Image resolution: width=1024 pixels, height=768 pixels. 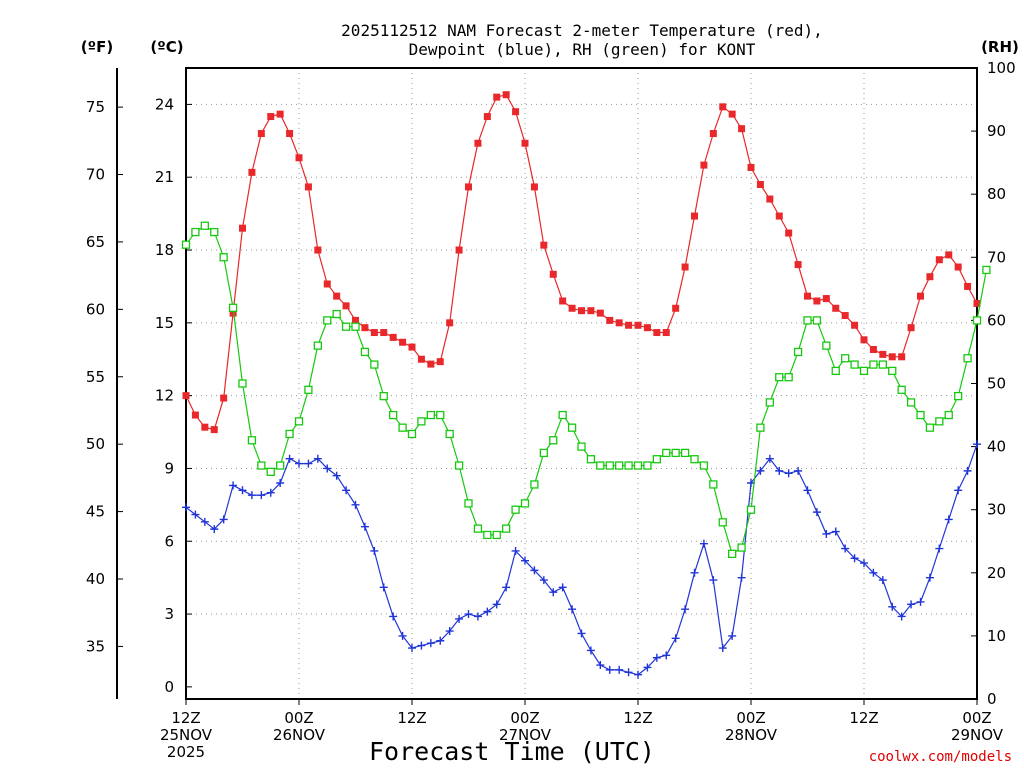 What do you see at coordinates (164, 250) in the screenshot?
I see `celsius-tick-label: 18` at bounding box center [164, 250].